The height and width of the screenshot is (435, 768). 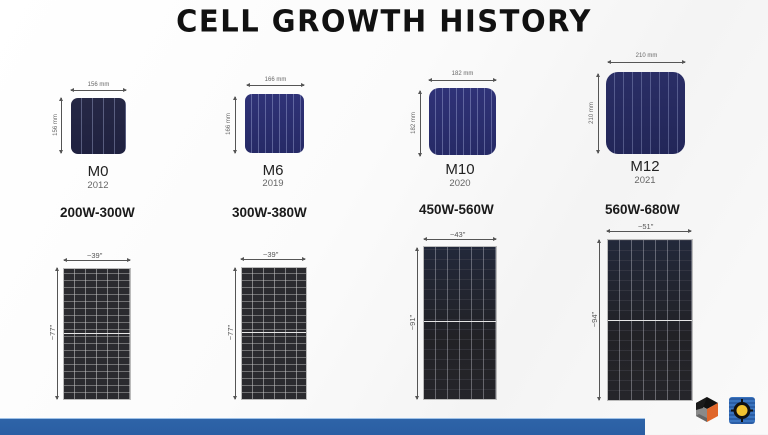 What do you see at coordinates (97, 334) in the screenshot?
I see `panel-m0-image` at bounding box center [97, 334].